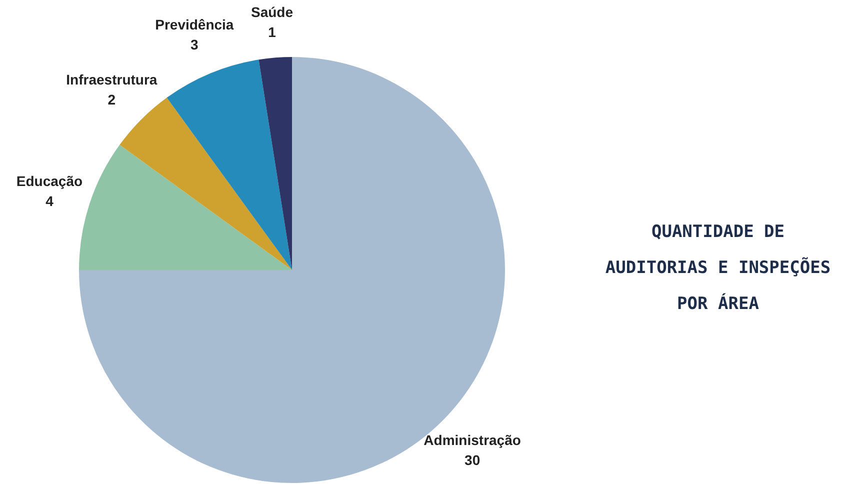 The image size is (867, 484). I want to click on data-label: 1, so click(272, 32).